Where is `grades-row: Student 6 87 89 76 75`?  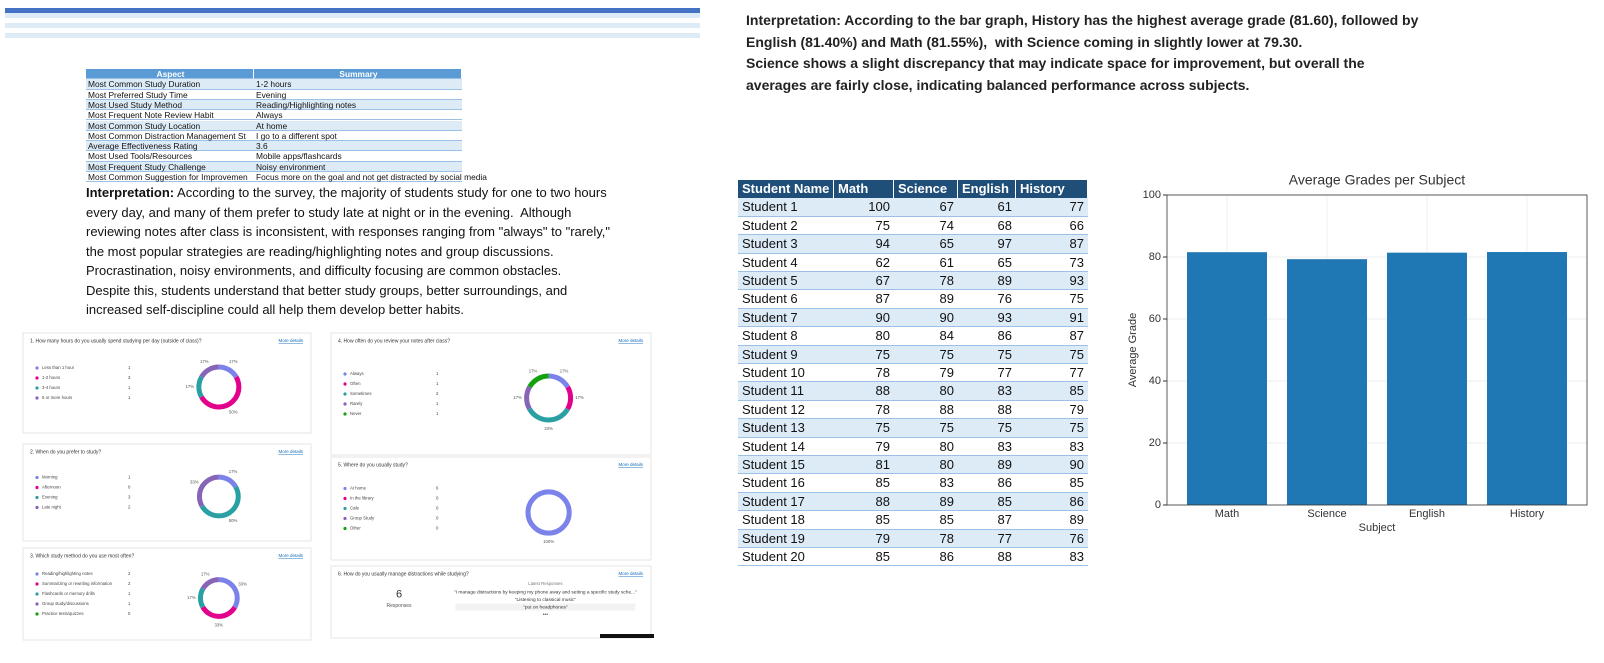 grades-row: Student 6 87 89 76 75 is located at coordinates (913, 299).